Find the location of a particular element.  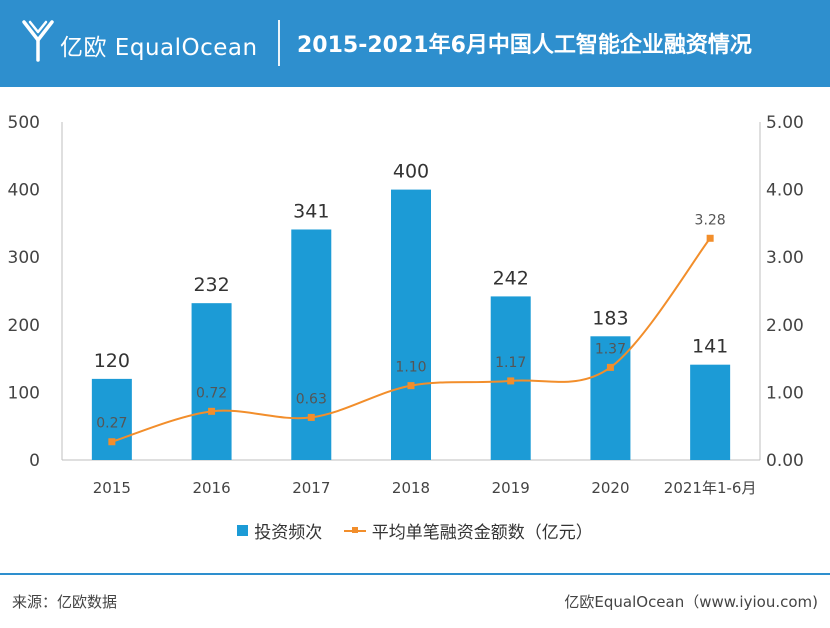

right-axis-tick-label: 5.00 is located at coordinates (785, 123).